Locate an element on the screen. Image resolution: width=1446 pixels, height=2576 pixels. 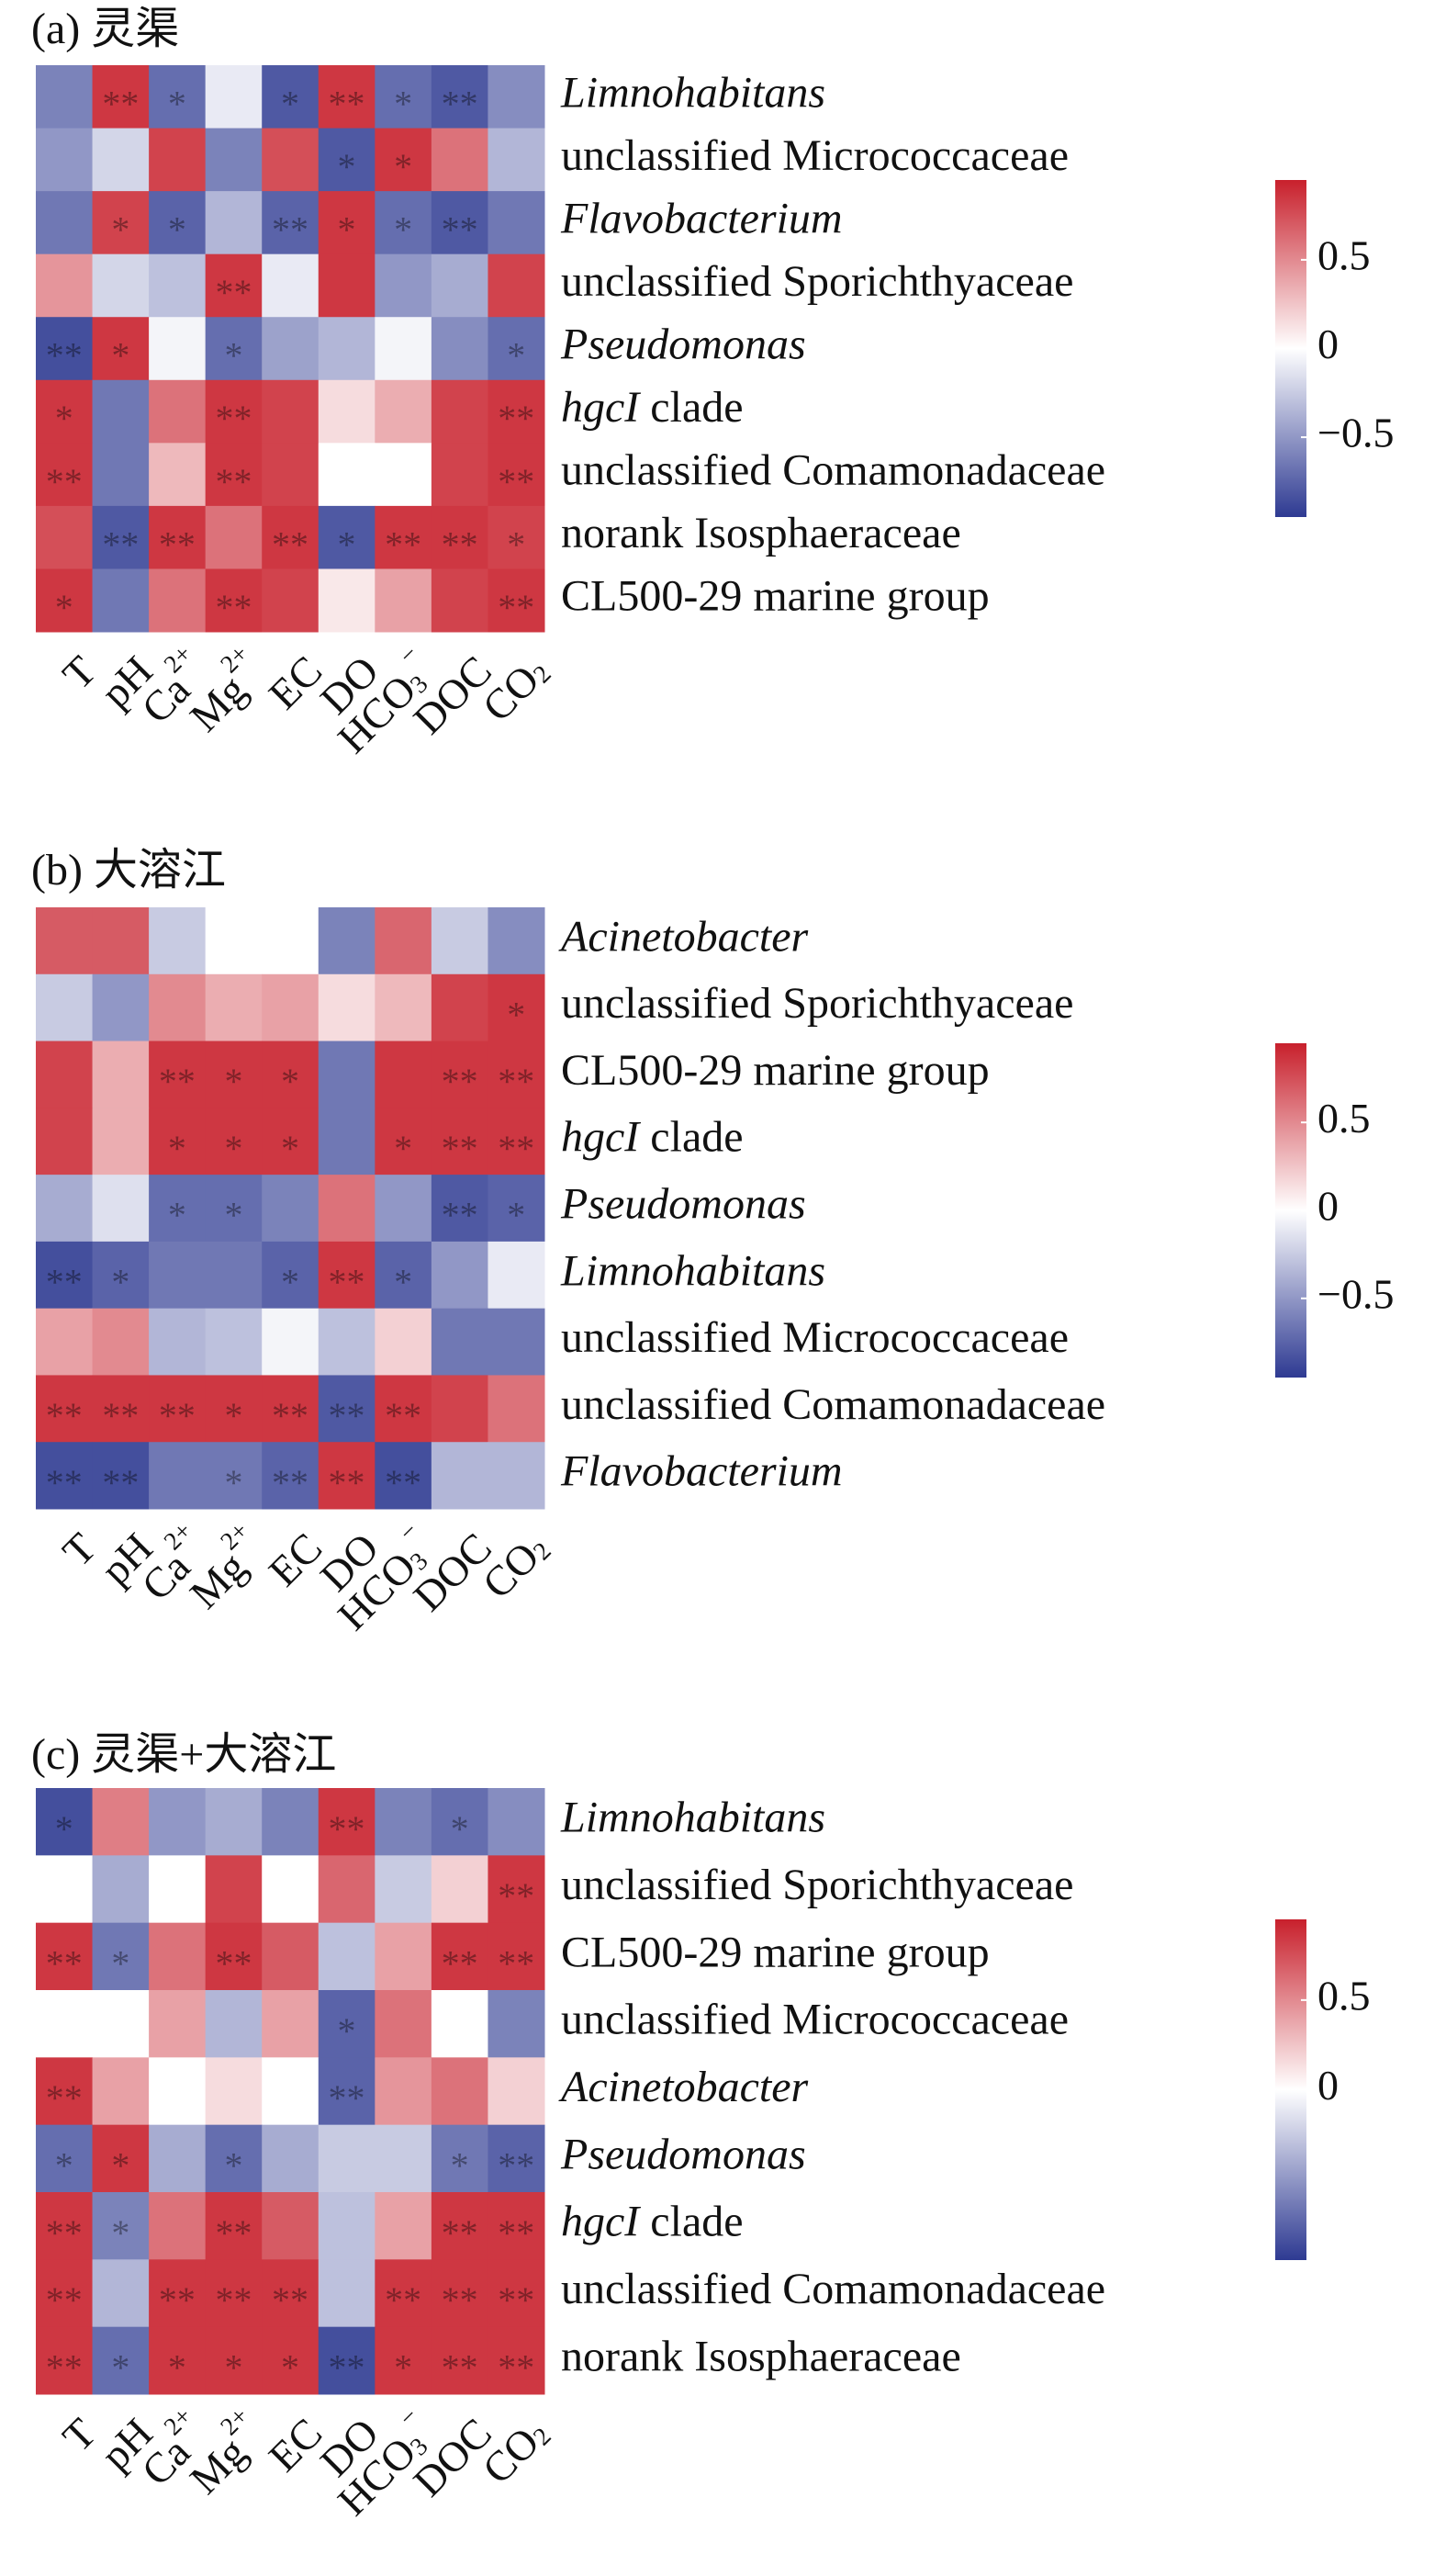
column-label: T is located at coordinates (79, 1549).